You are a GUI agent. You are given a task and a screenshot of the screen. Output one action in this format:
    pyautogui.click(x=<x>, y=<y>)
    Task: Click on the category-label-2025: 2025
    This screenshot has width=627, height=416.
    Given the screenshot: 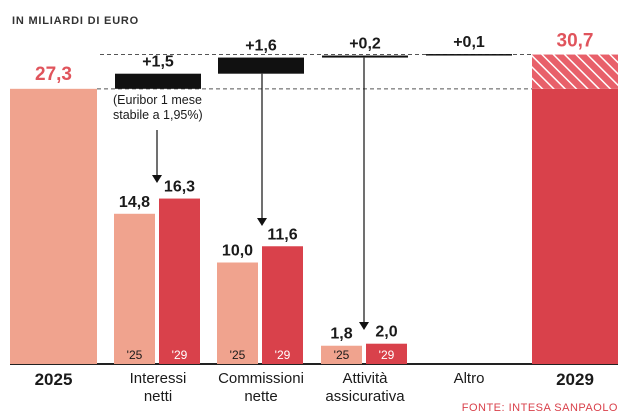 What is the action you would take?
    pyautogui.click(x=54, y=379)
    